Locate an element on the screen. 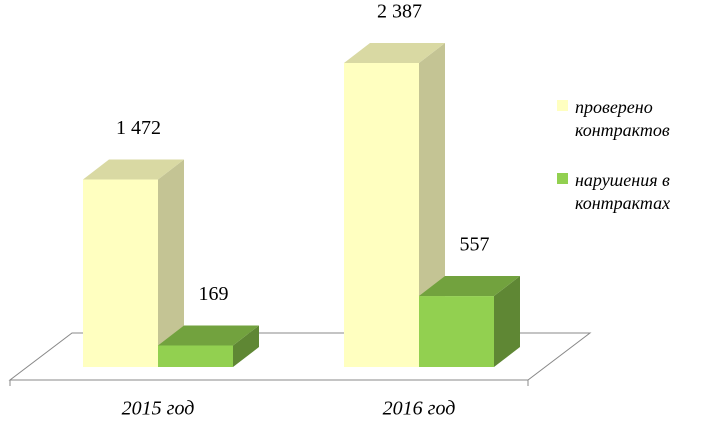 This screenshot has width=707, height=427. legend-label: проверено контрактов is located at coordinates (622, 118).